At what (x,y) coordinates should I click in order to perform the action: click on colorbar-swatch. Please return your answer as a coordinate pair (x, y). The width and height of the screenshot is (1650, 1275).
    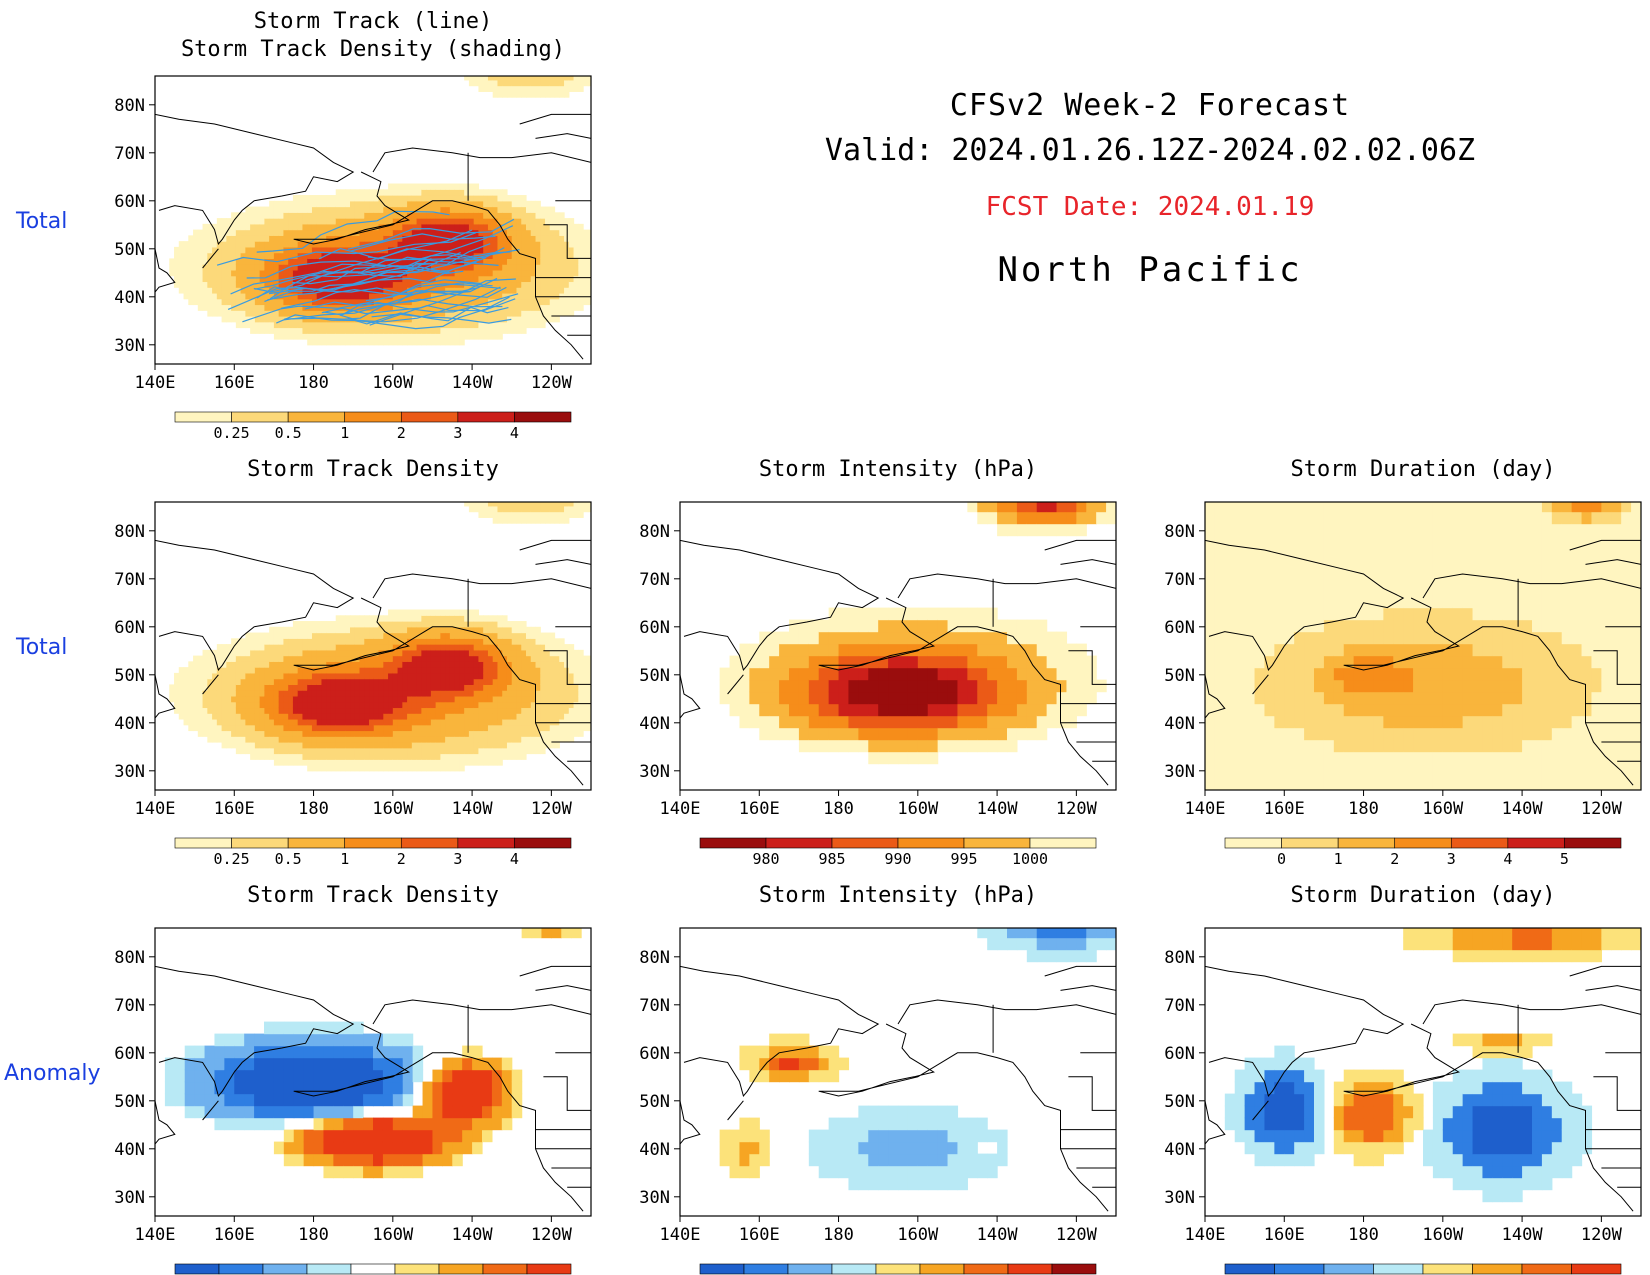
    Looking at the image, I should click on (486, 417).